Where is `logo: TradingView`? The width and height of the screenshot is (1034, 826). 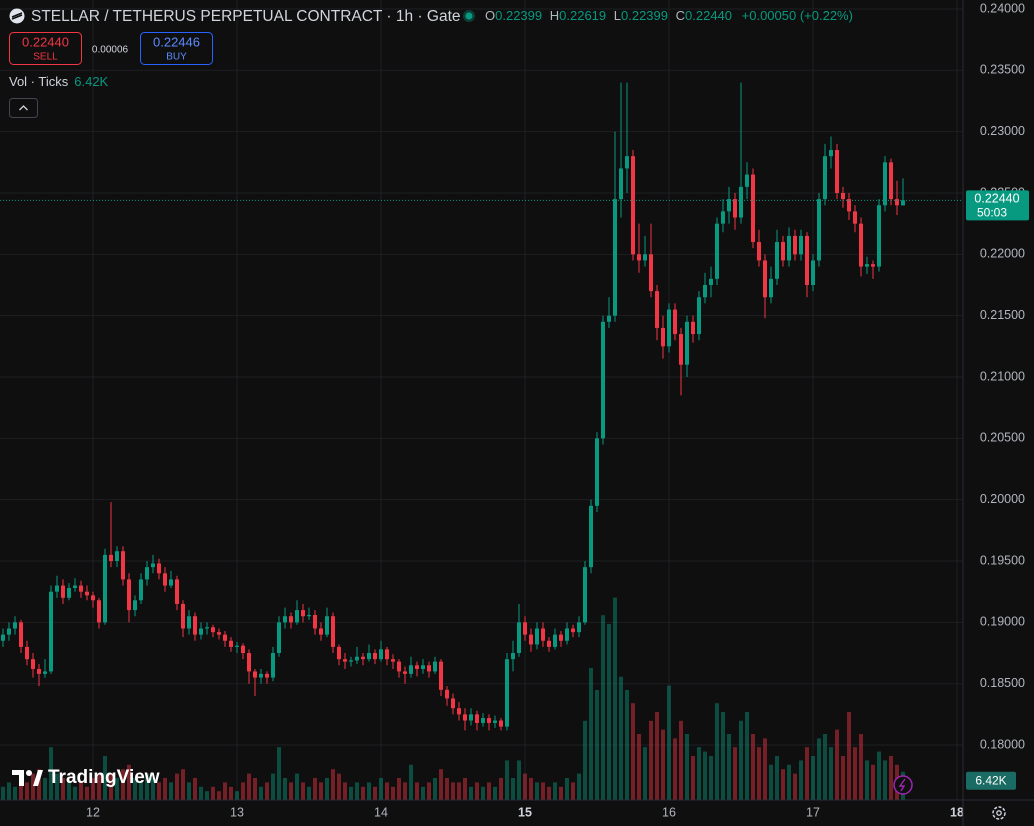
logo: TradingView is located at coordinates (86, 777).